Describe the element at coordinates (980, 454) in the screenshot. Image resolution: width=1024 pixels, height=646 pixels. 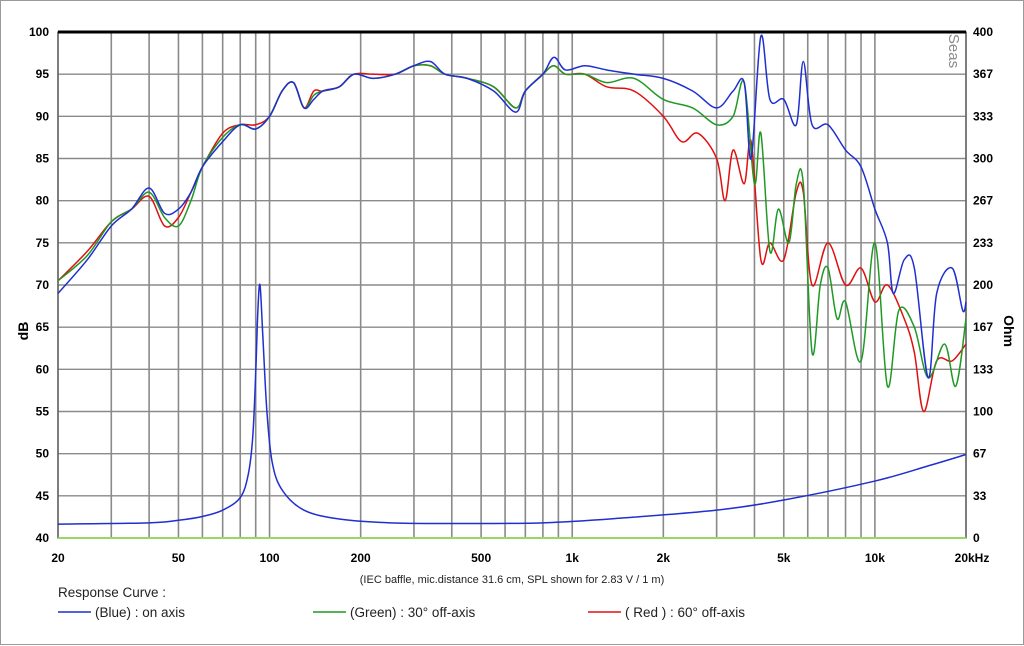
I see `y-tick-label-right: 67` at that location.